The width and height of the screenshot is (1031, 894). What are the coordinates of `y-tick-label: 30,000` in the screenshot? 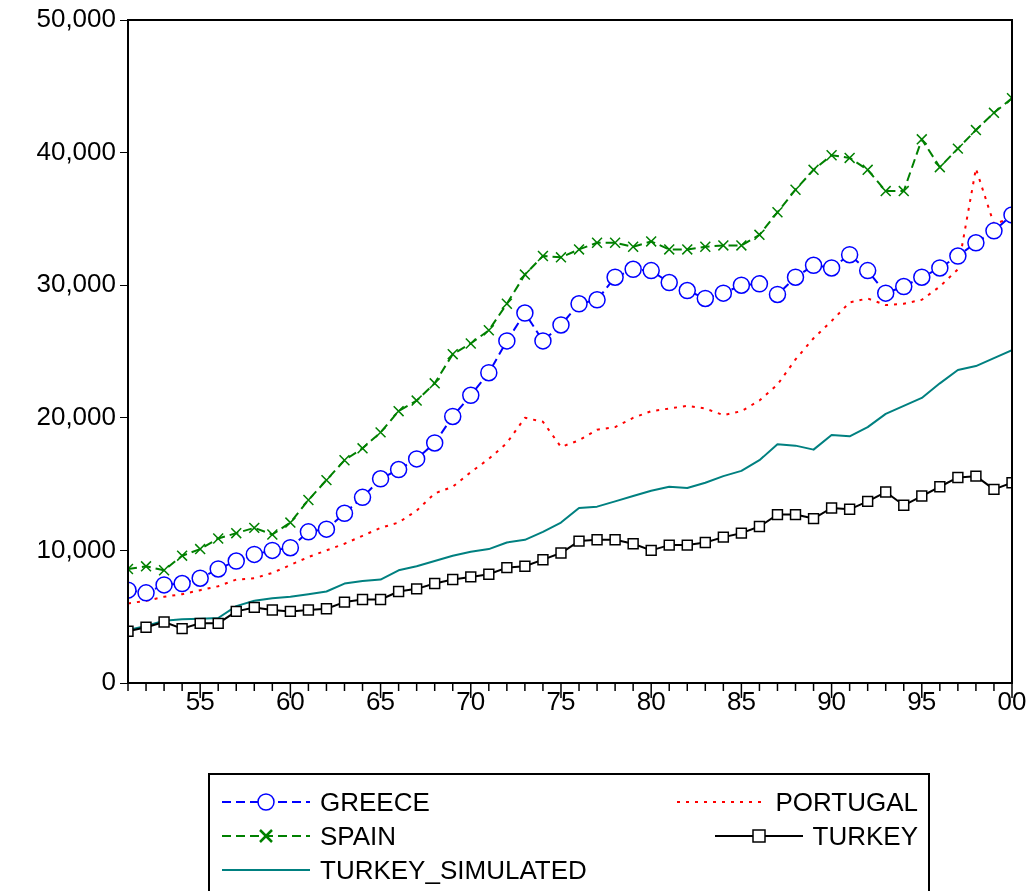 It's located at (76, 283).